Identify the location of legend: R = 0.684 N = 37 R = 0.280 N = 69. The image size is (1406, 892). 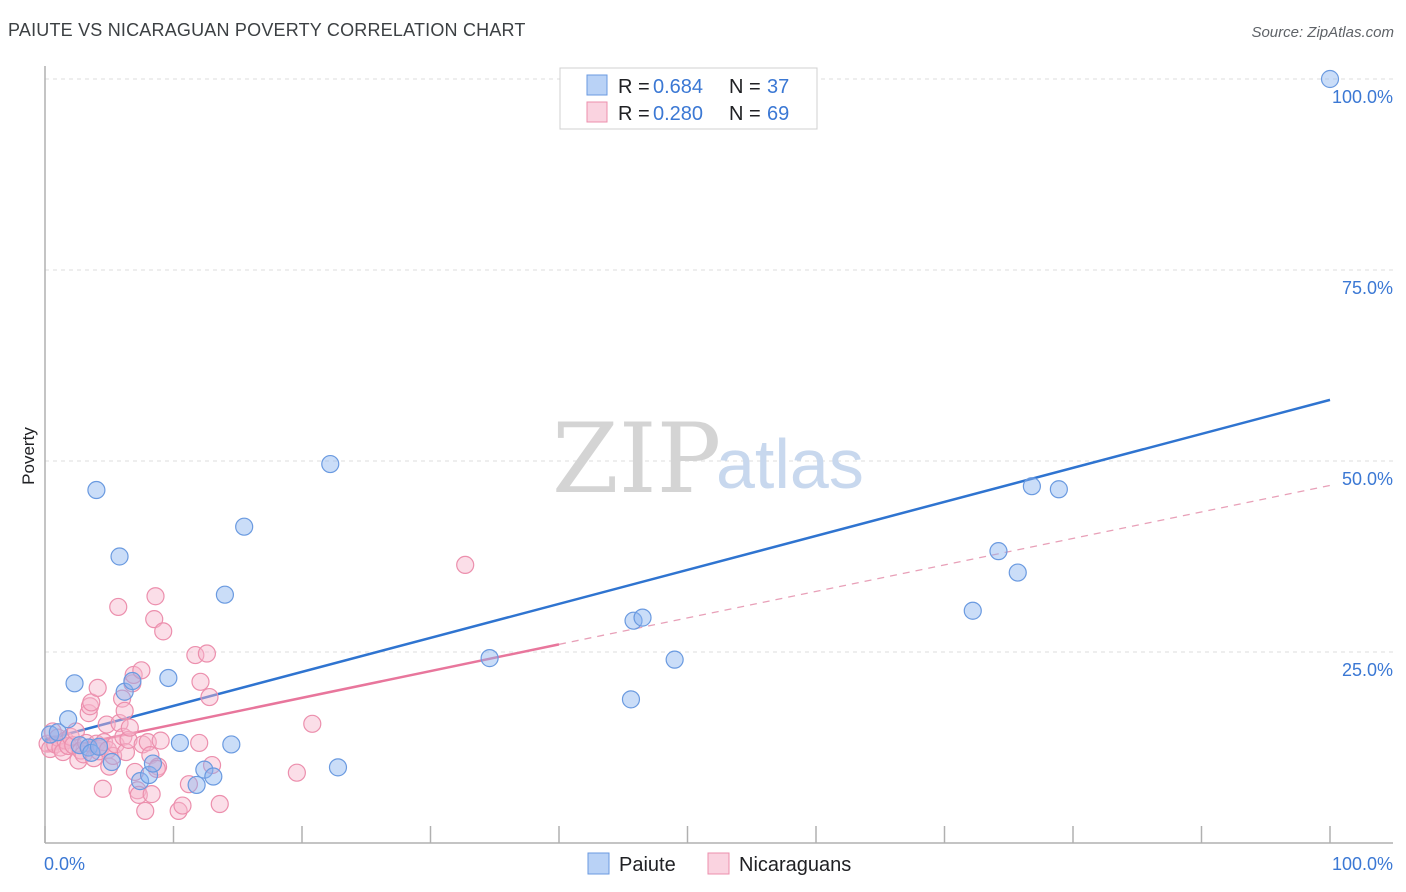
(688, 98).